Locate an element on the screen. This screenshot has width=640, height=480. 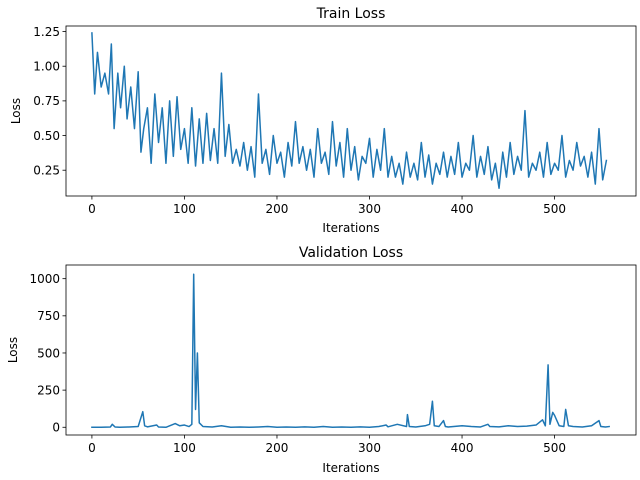
train-ytick-label: 0.50 is located at coordinates (46, 136).